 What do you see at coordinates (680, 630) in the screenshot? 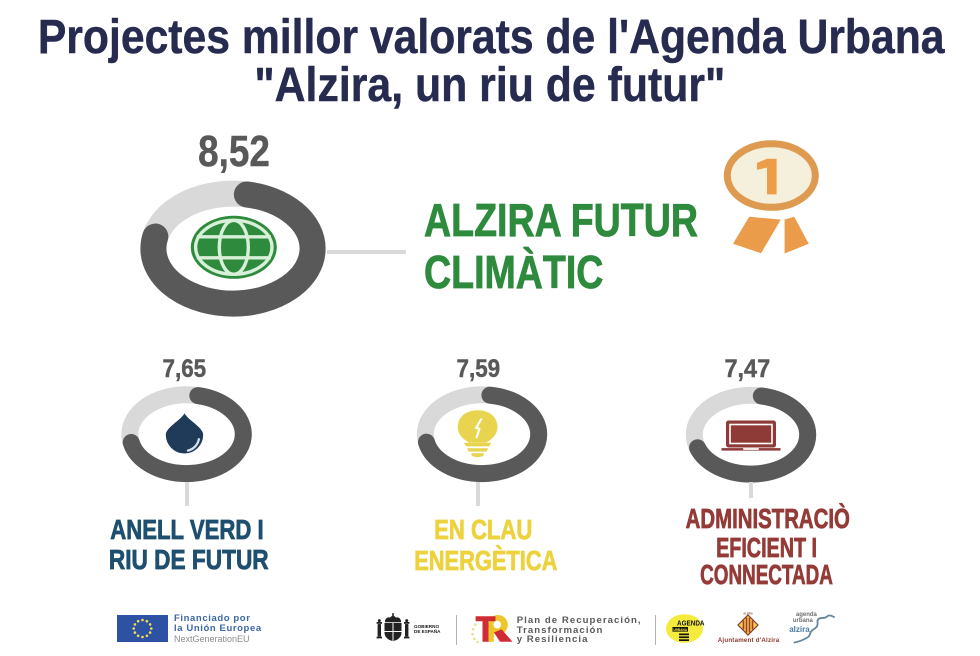
I see `svg-text: URBANA` at bounding box center [680, 630].